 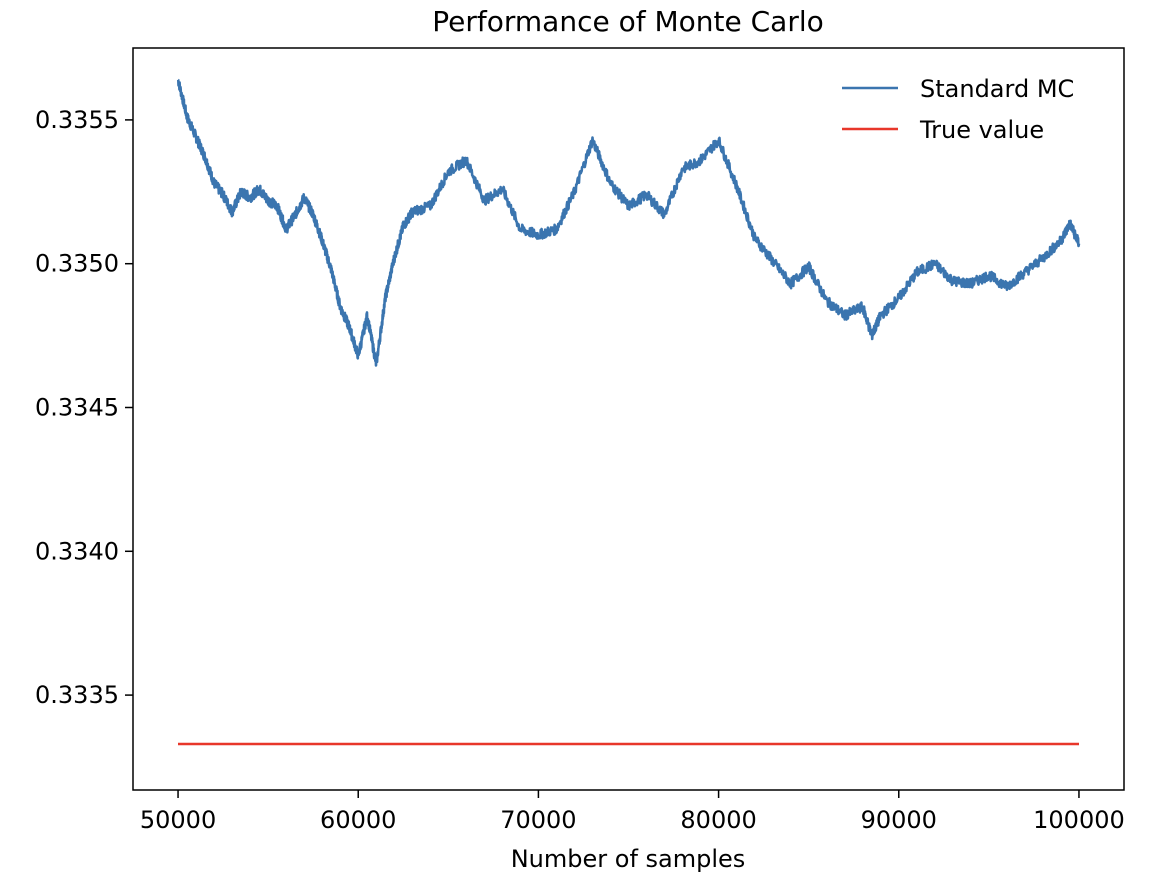 I want to click on legend-label: Standard MC, so click(x=997, y=89).